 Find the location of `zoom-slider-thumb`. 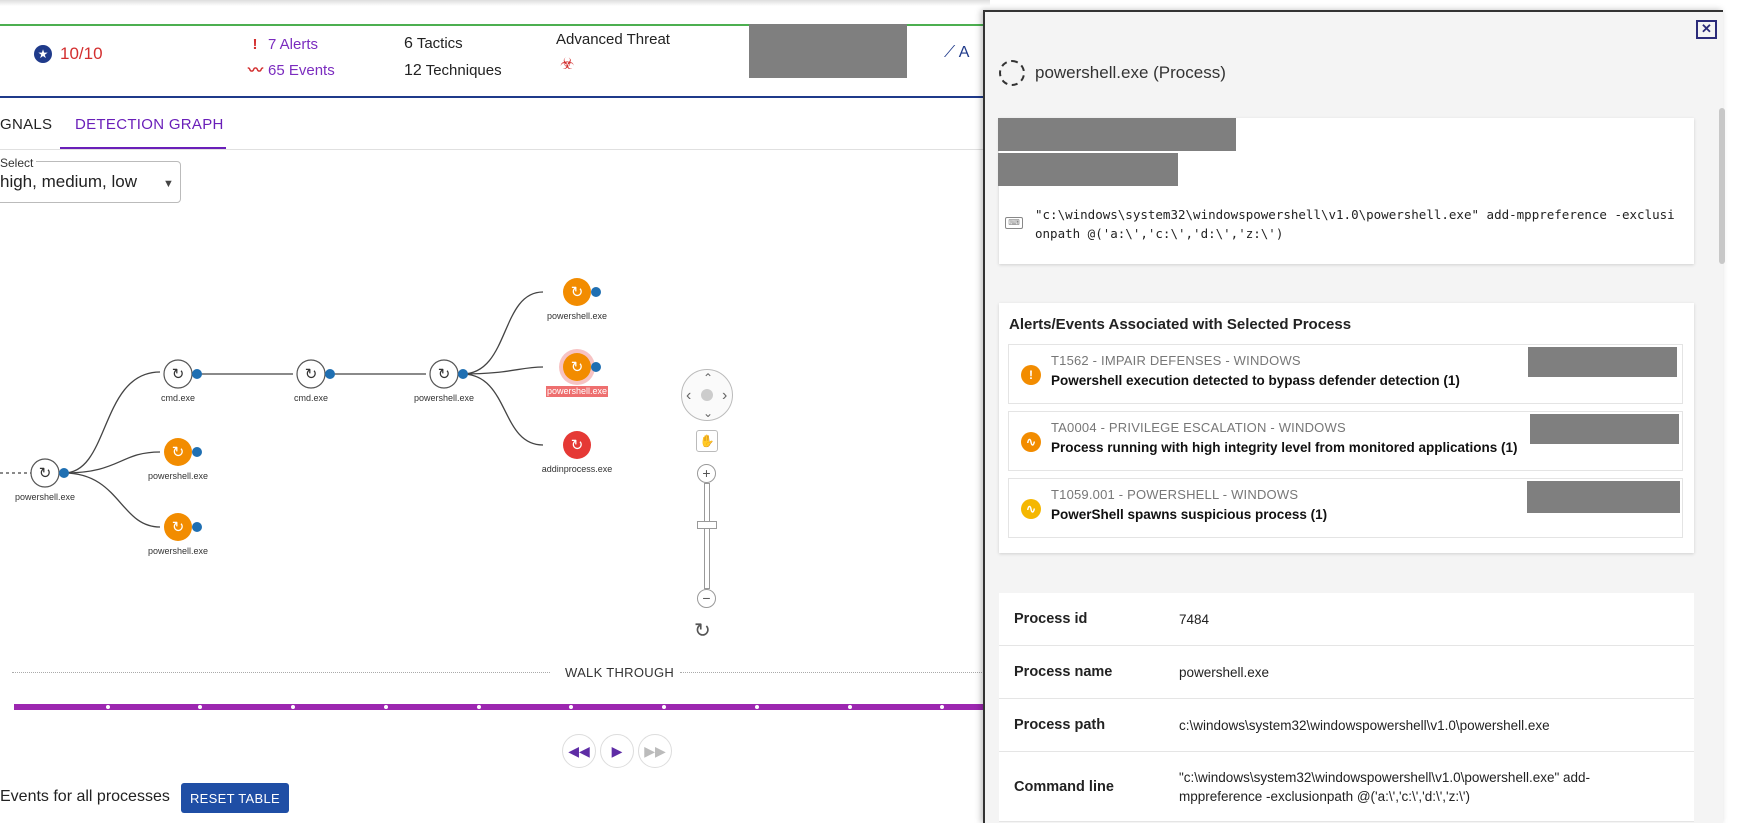

zoom-slider-thumb is located at coordinates (707, 525).